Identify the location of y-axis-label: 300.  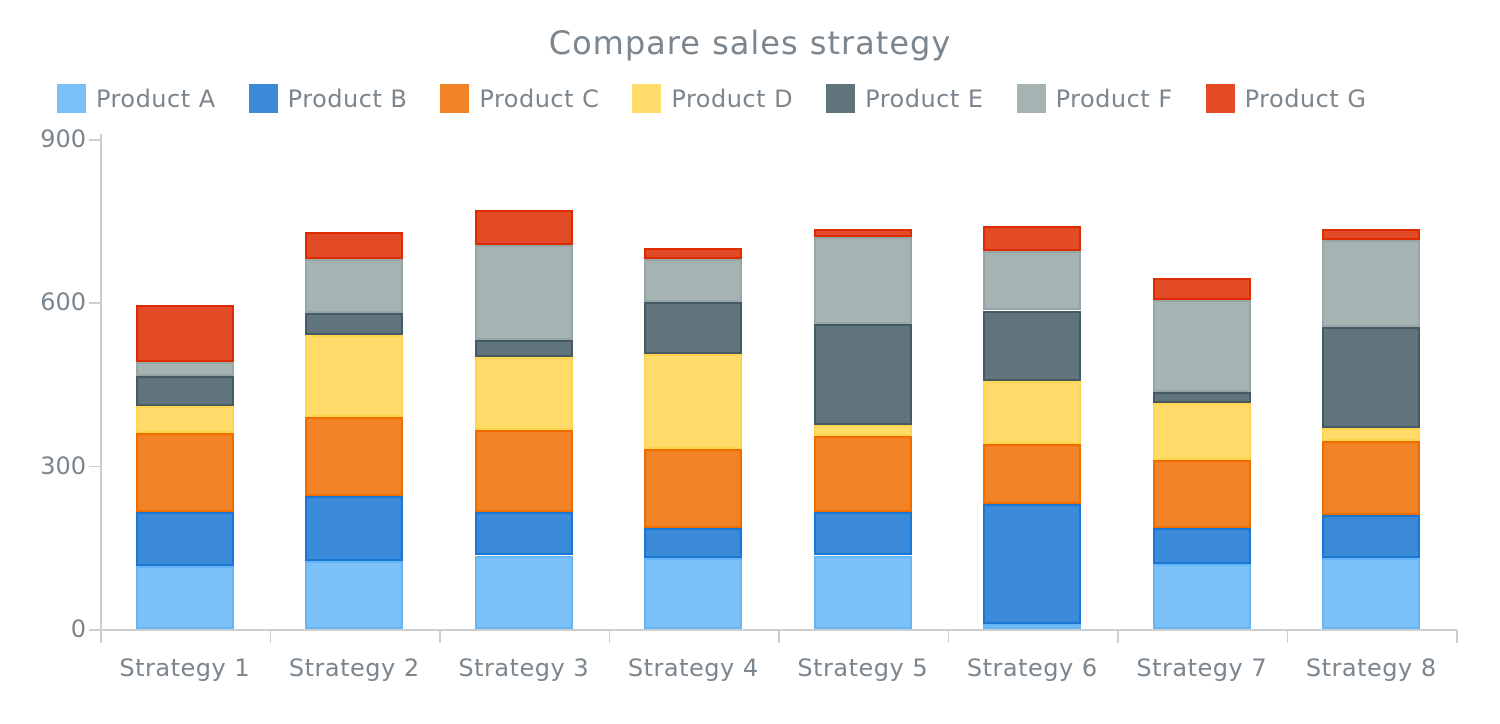
(63, 465).